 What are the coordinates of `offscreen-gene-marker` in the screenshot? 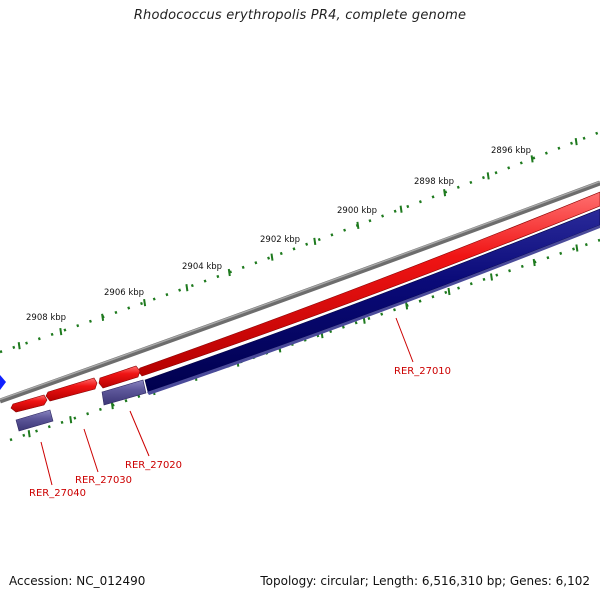 It's located at (3, 382).